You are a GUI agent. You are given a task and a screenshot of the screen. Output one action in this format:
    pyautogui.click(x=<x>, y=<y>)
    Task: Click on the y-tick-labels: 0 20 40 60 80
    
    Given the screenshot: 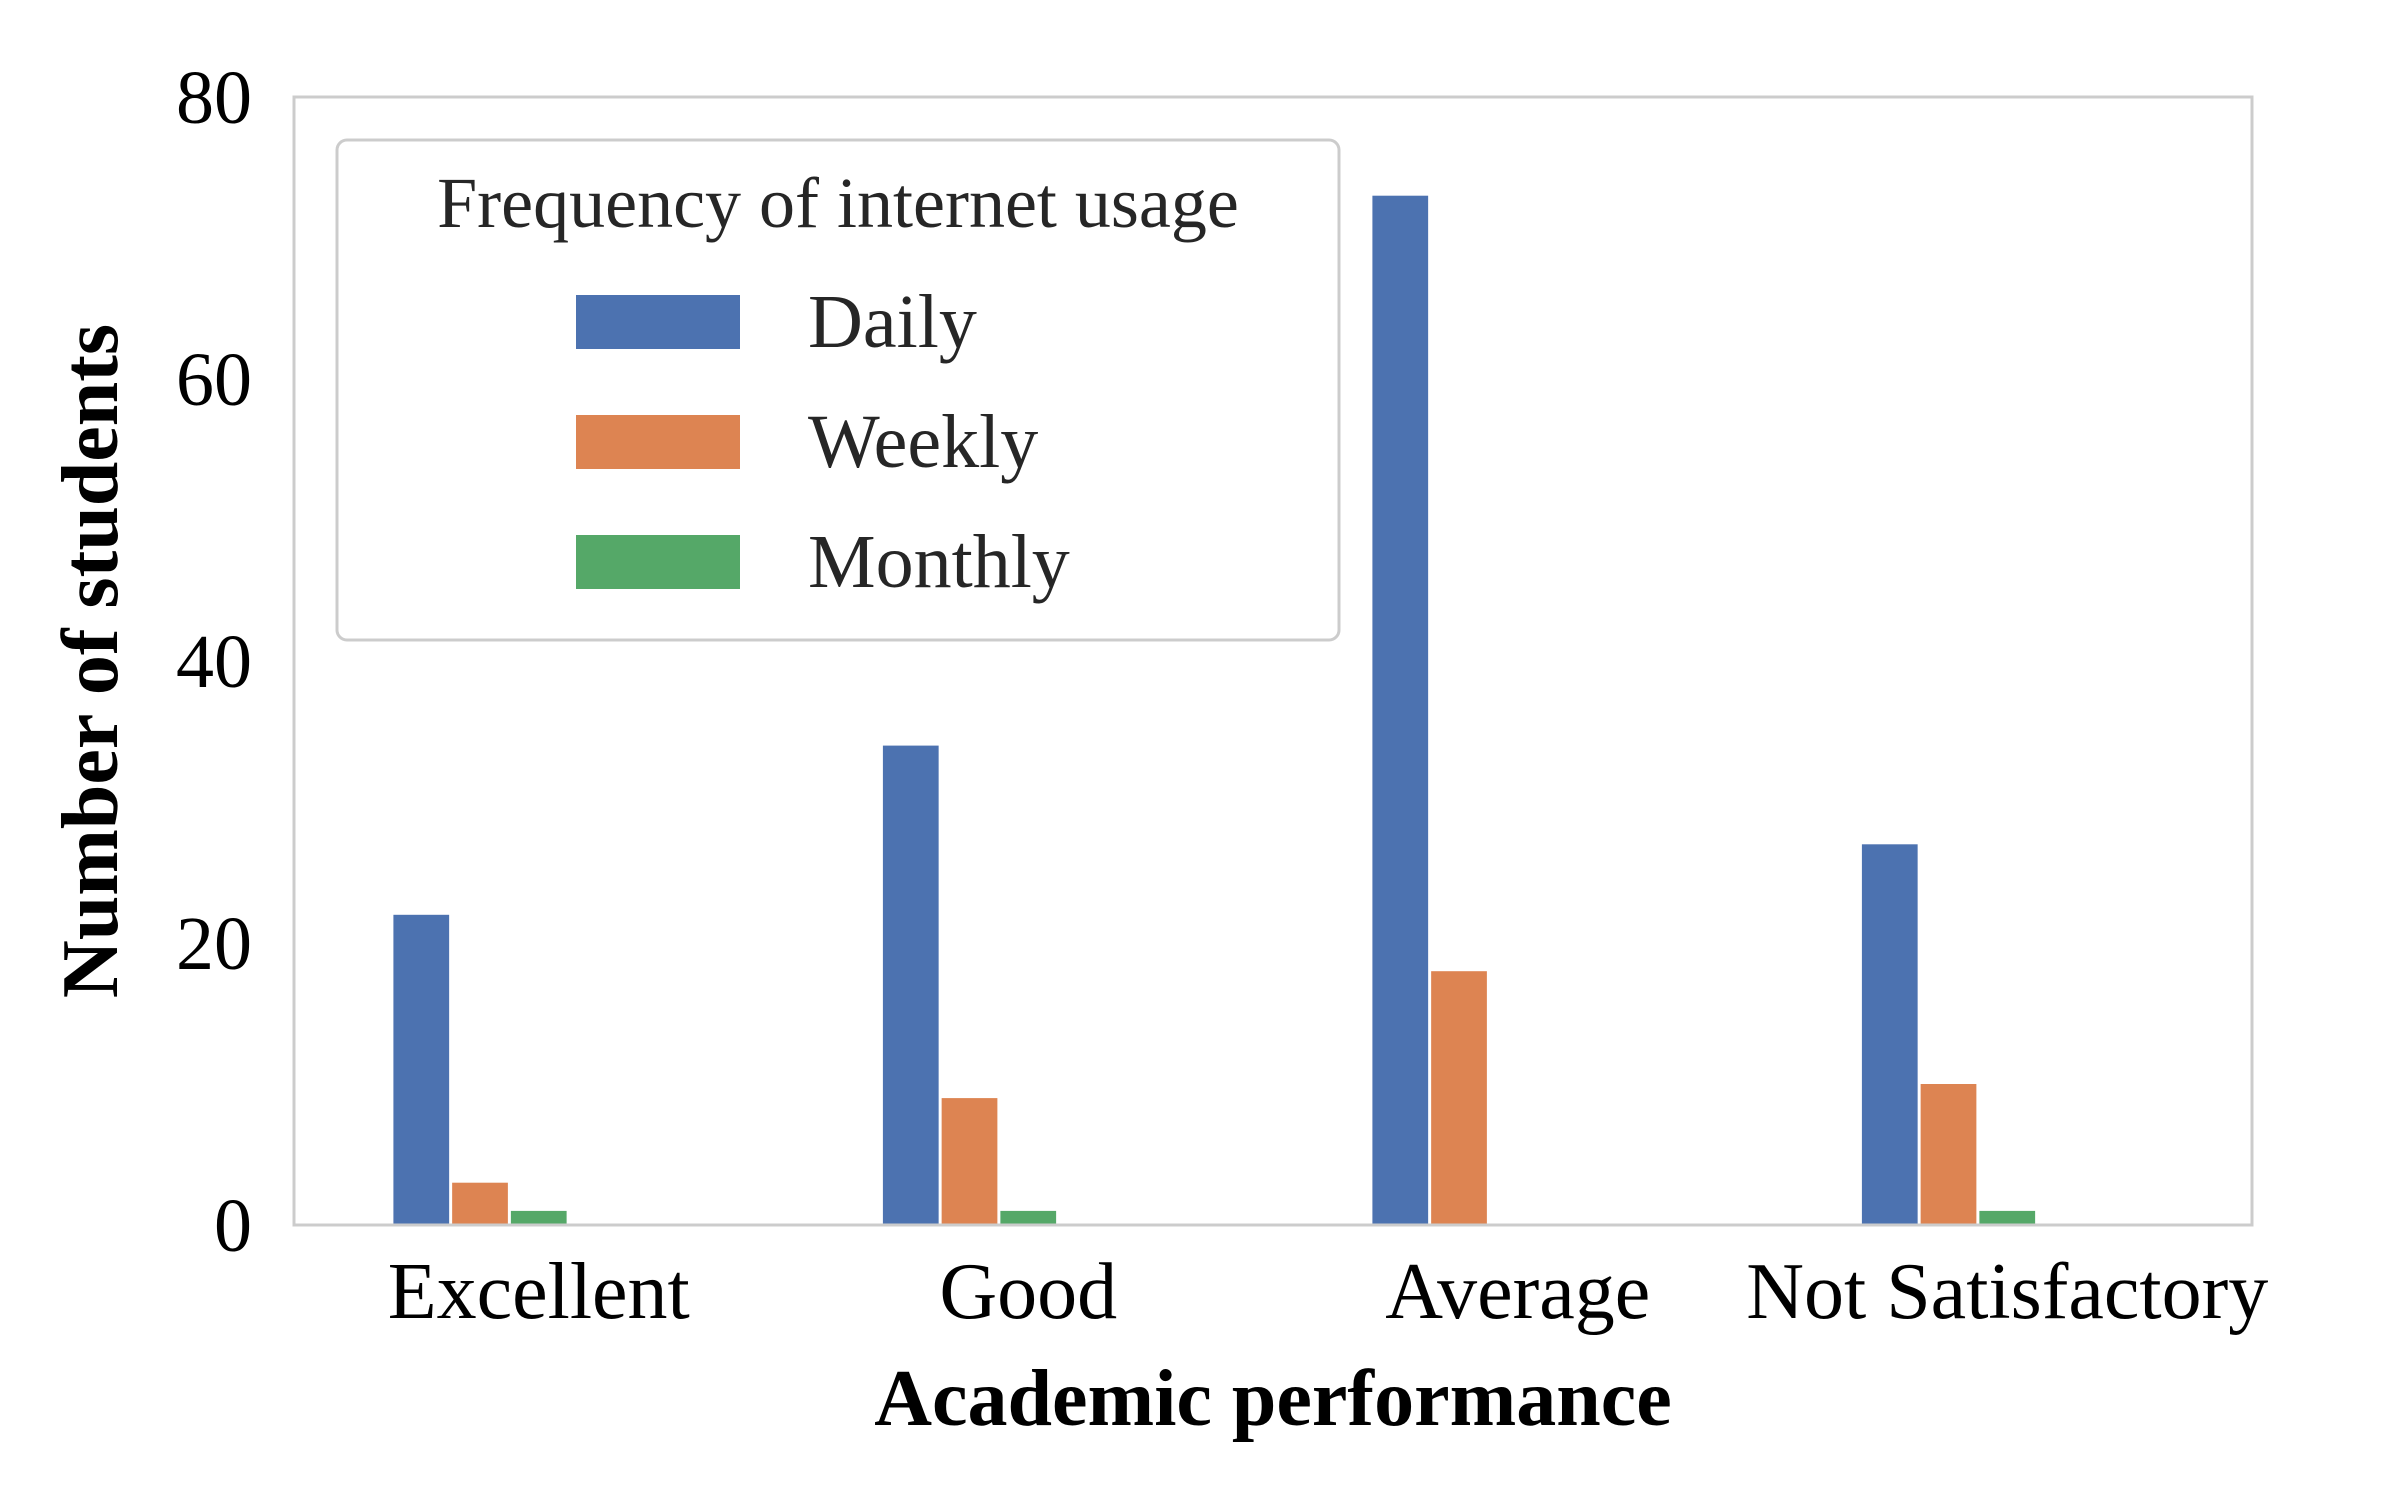 What is the action you would take?
    pyautogui.click(x=214, y=662)
    